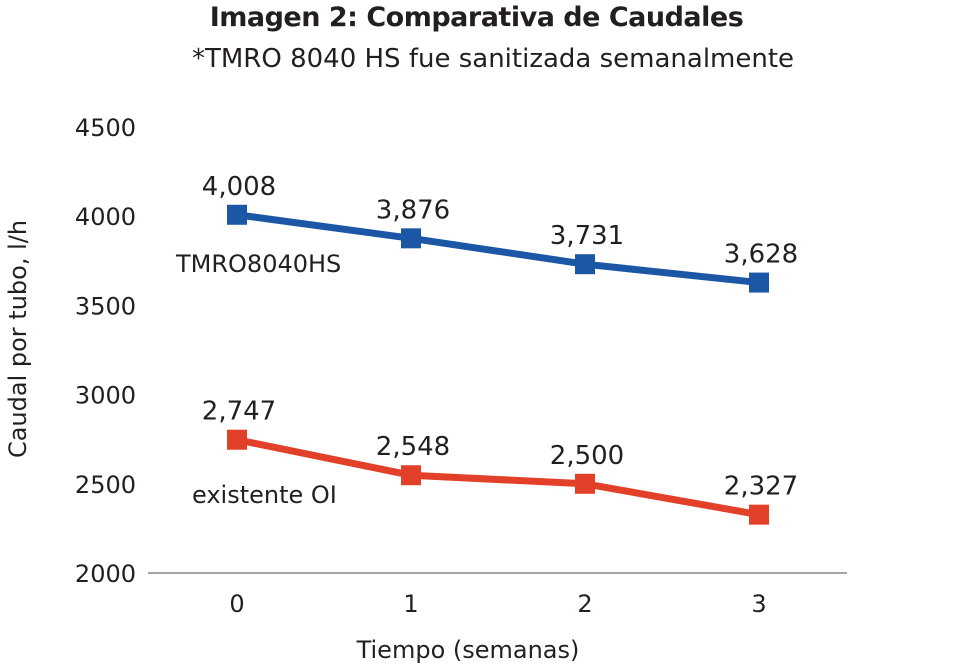  What do you see at coordinates (761, 487) in the screenshot?
I see `data-label: 2,327` at bounding box center [761, 487].